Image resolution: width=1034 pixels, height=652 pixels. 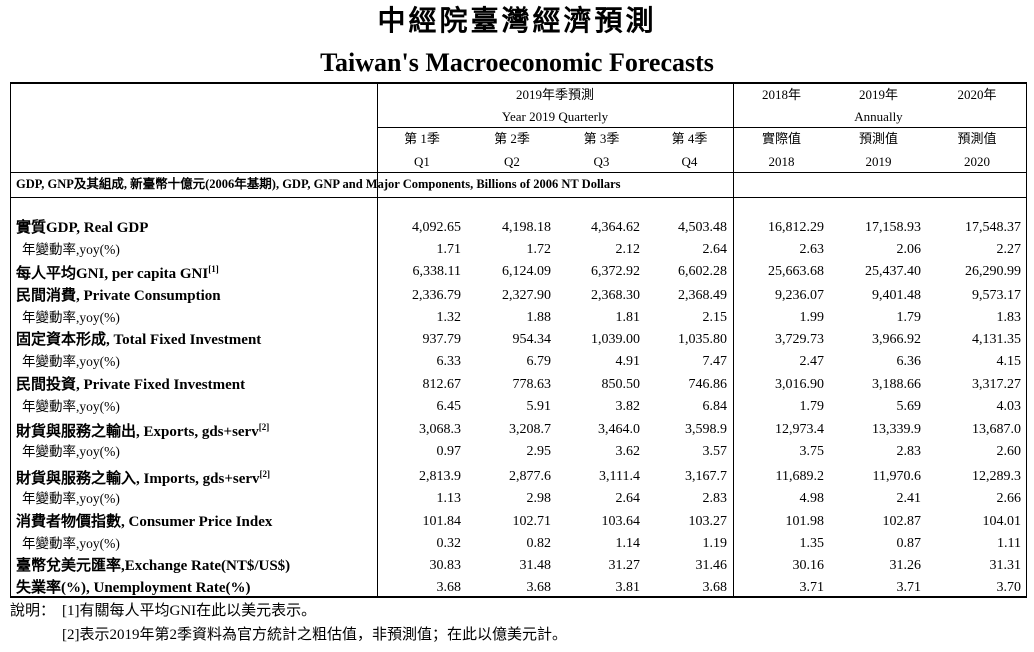 I want to click on cell: 0.87, so click(x=909, y=543).